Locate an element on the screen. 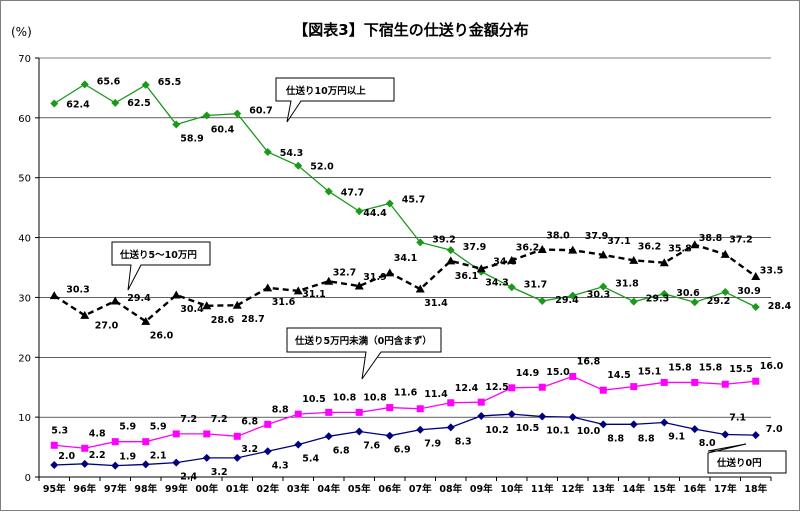  y-tick-label: 70 is located at coordinates (24, 59).